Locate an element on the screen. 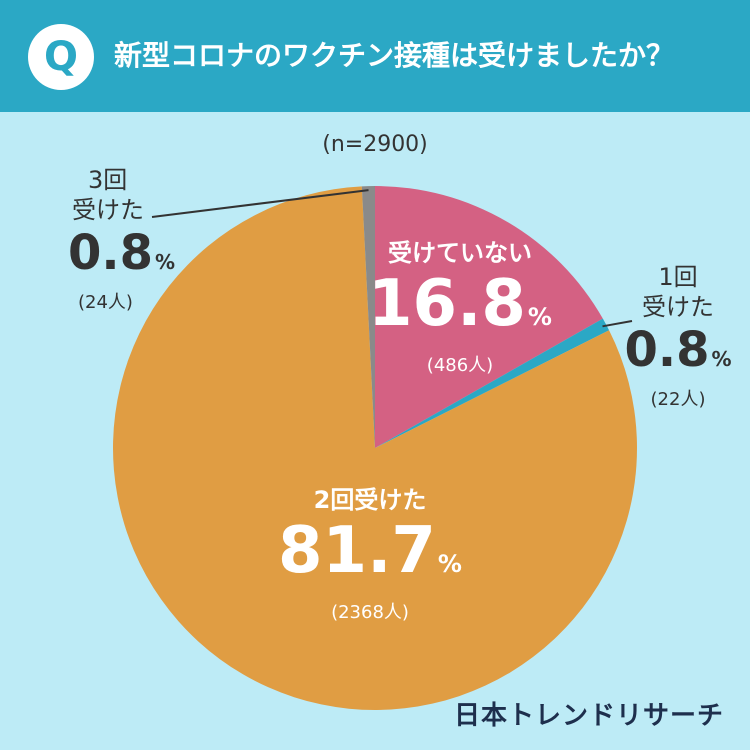 This screenshot has height=750, width=750. label-one-dose-count: (22人) is located at coordinates (678, 399).